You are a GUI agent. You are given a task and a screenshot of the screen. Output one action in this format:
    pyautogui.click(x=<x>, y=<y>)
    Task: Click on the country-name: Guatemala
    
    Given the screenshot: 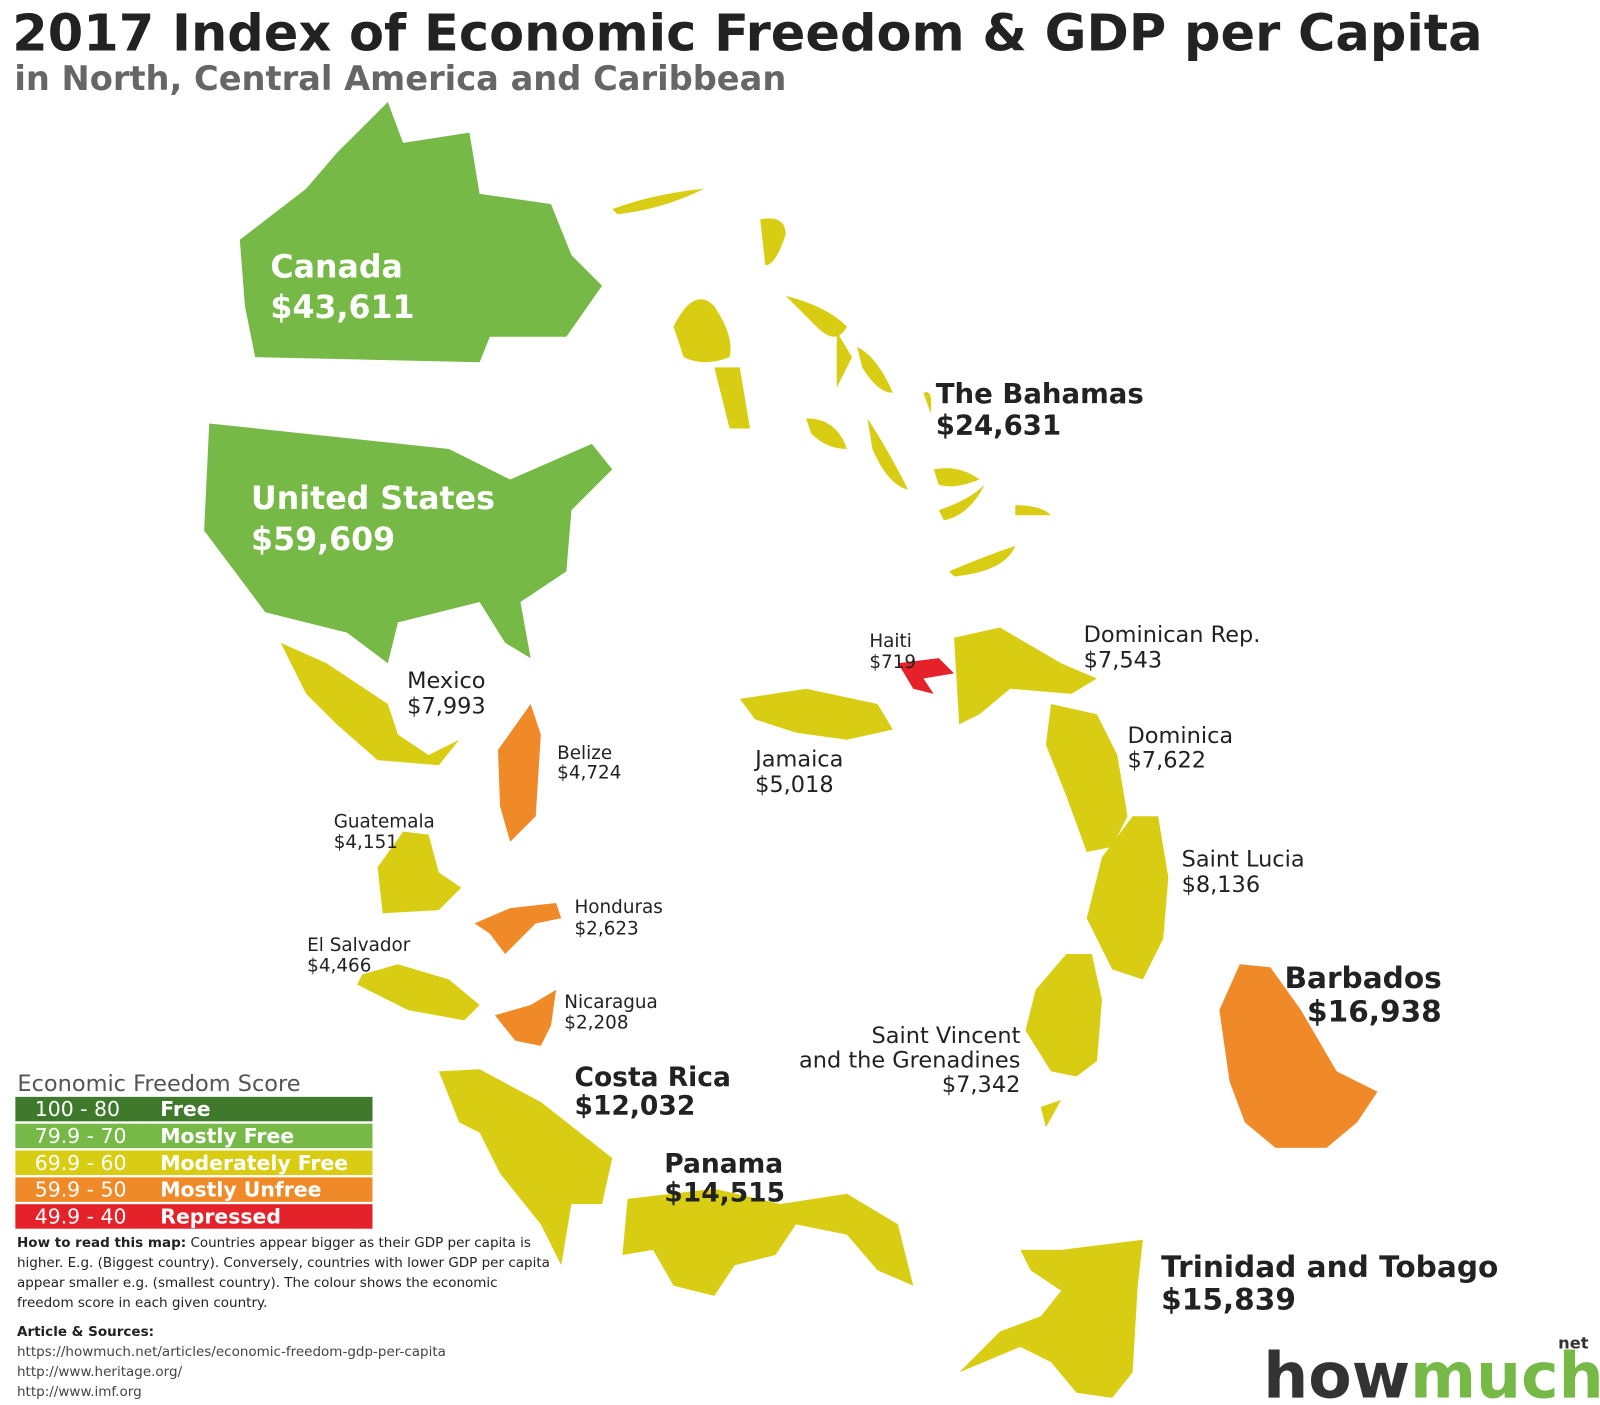 What is the action you would take?
    pyautogui.click(x=384, y=821)
    